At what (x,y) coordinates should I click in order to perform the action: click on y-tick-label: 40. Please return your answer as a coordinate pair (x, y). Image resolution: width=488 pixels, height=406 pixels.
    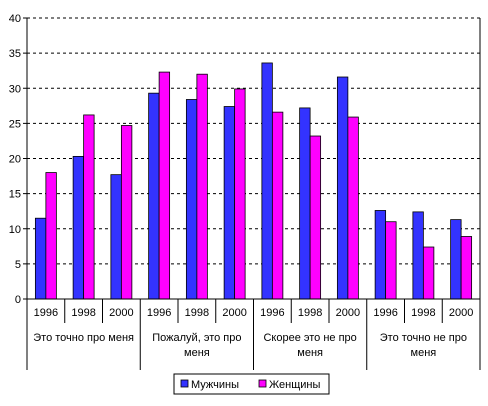
    Looking at the image, I should click on (15, 19).